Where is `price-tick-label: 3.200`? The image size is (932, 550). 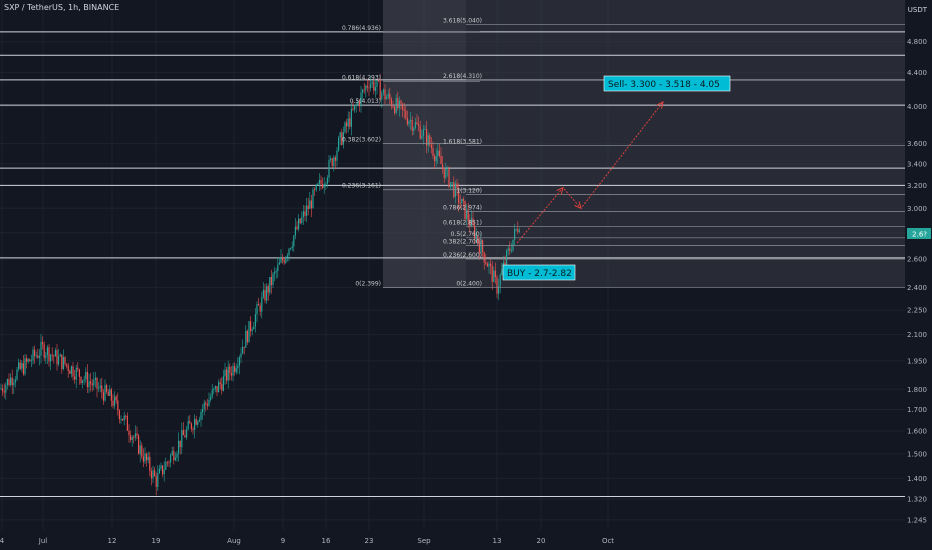
price-tick-label: 3.200 is located at coordinates (917, 186).